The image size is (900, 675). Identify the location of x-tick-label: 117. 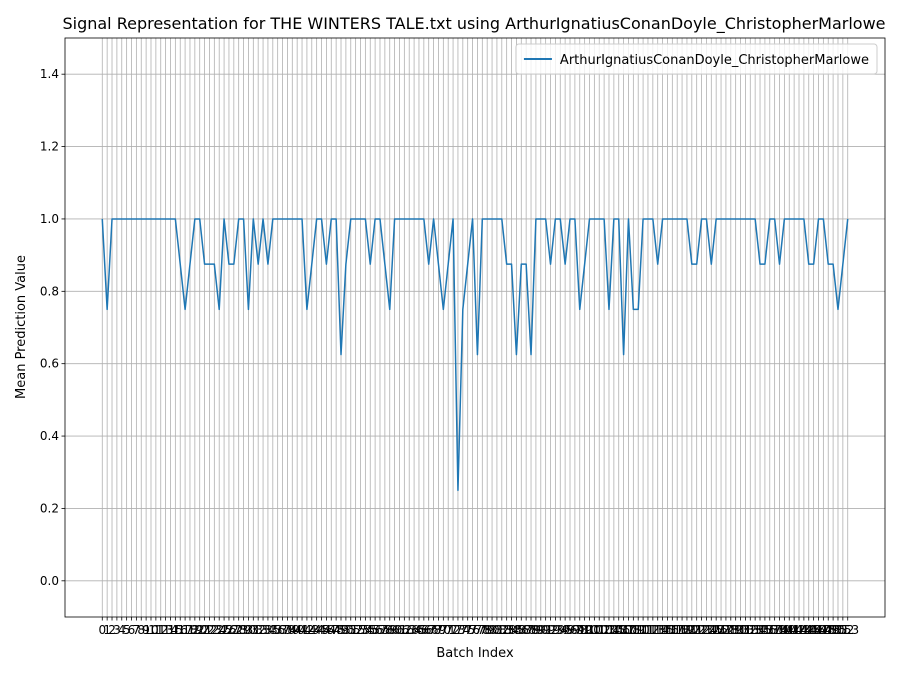
(672, 630).